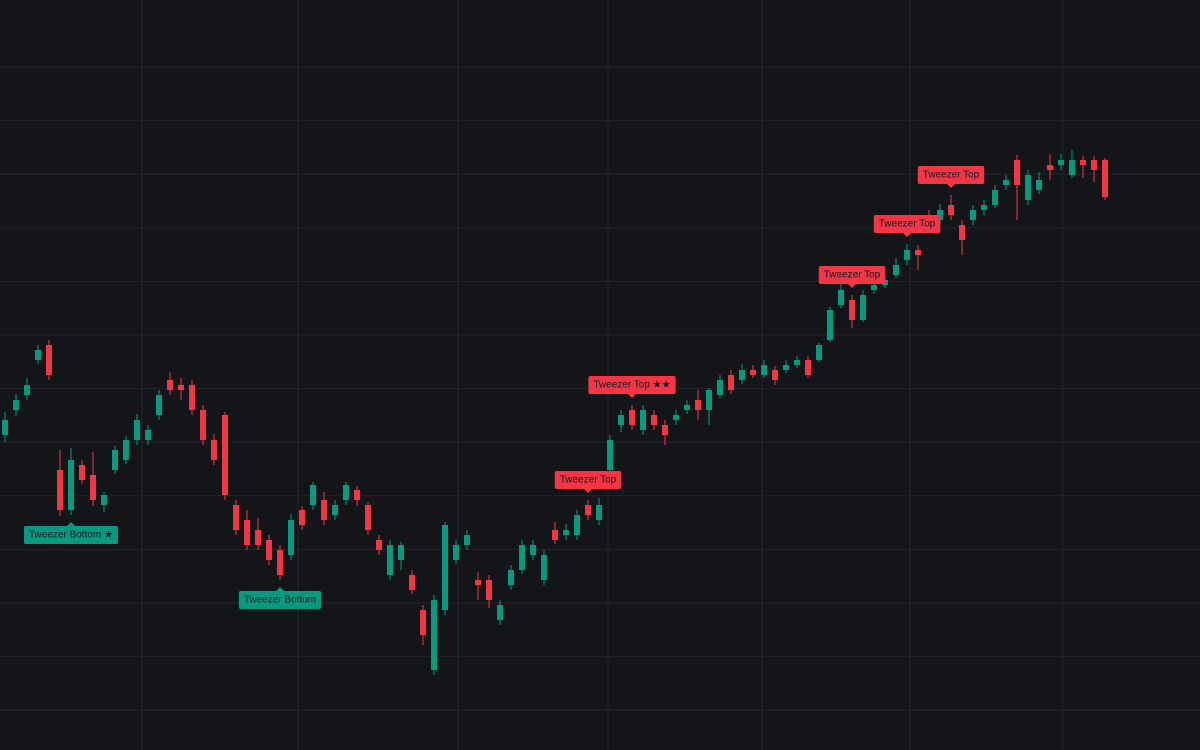 The image size is (1200, 750). I want to click on pattern-label: Tweezer Bottom, so click(280, 598).